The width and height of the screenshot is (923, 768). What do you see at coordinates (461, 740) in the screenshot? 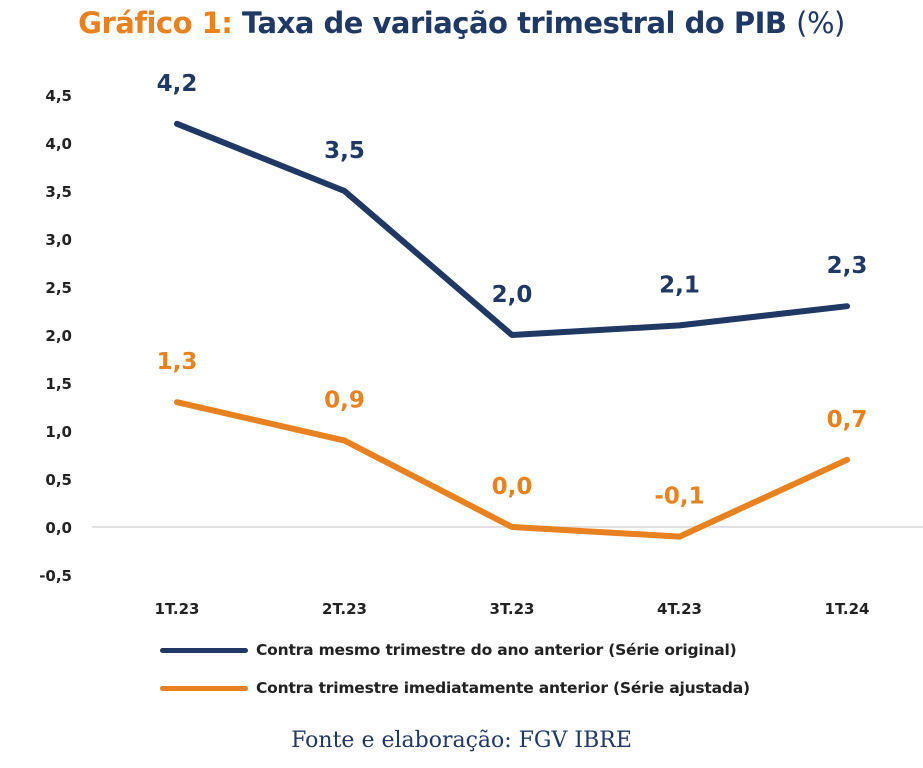
I see `source-note: Fonte e elaboração: FGV IBRE` at bounding box center [461, 740].